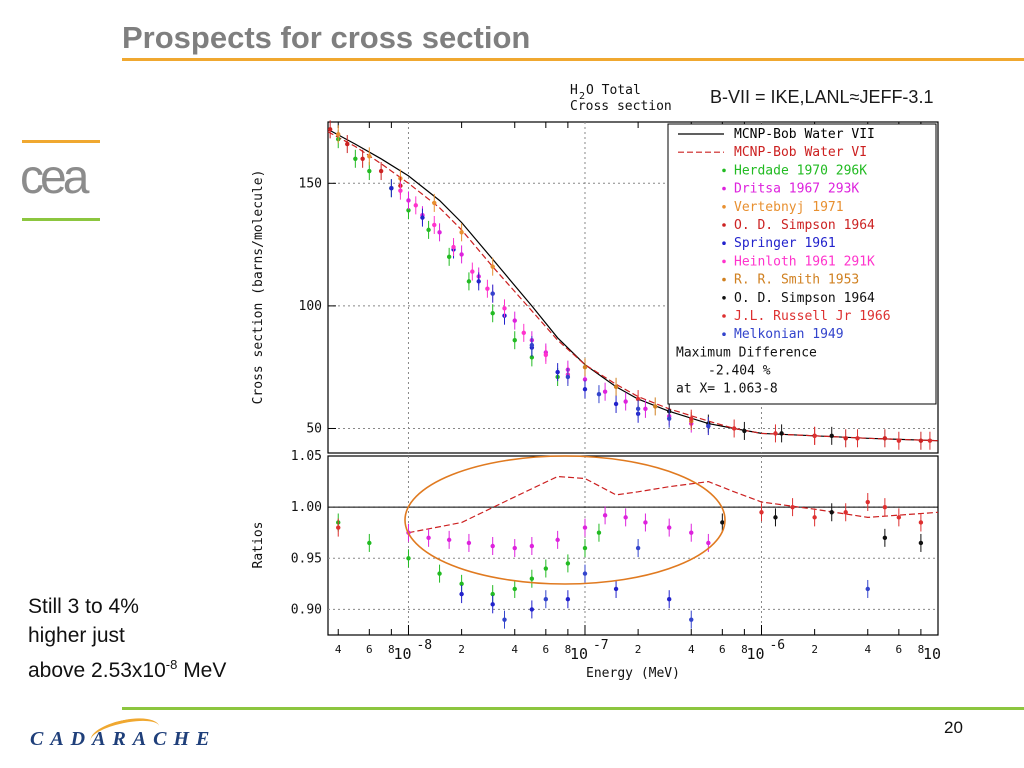 This screenshot has width=1024, height=768. I want to click on slide-title: Prospects for cross section, so click(326, 37).